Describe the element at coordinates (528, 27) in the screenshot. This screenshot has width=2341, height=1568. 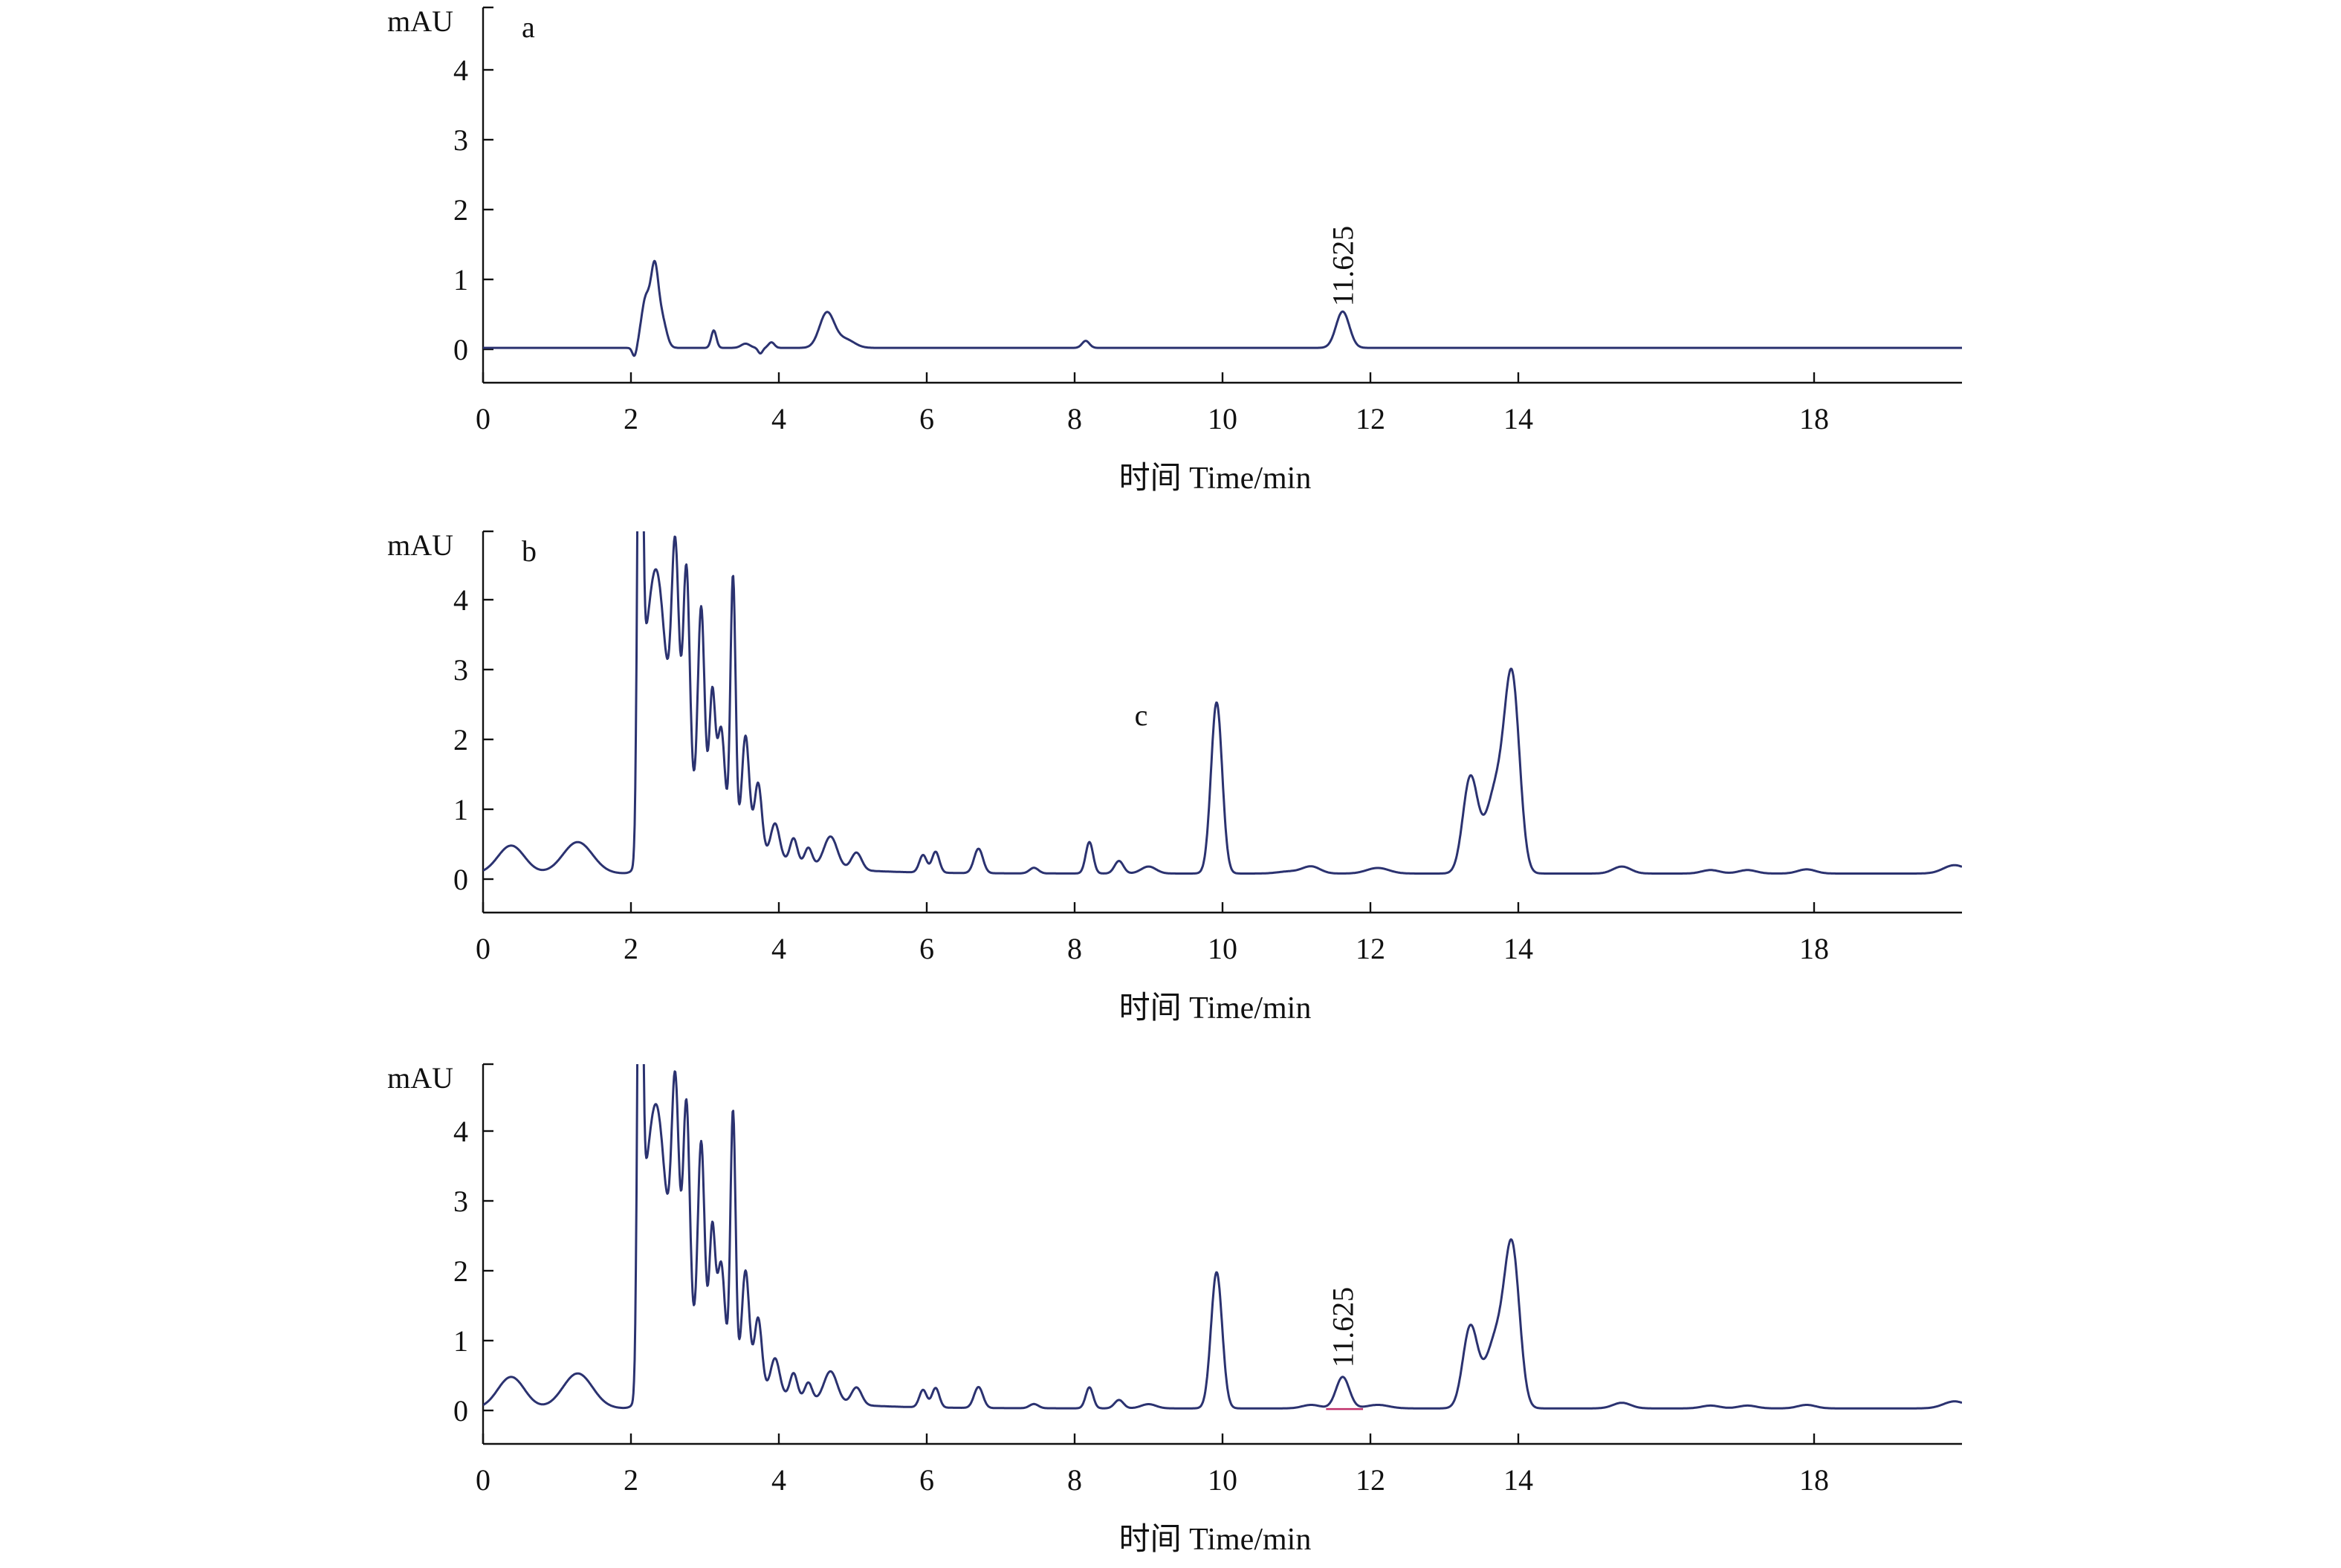
I see `panel-label: a` at that location.